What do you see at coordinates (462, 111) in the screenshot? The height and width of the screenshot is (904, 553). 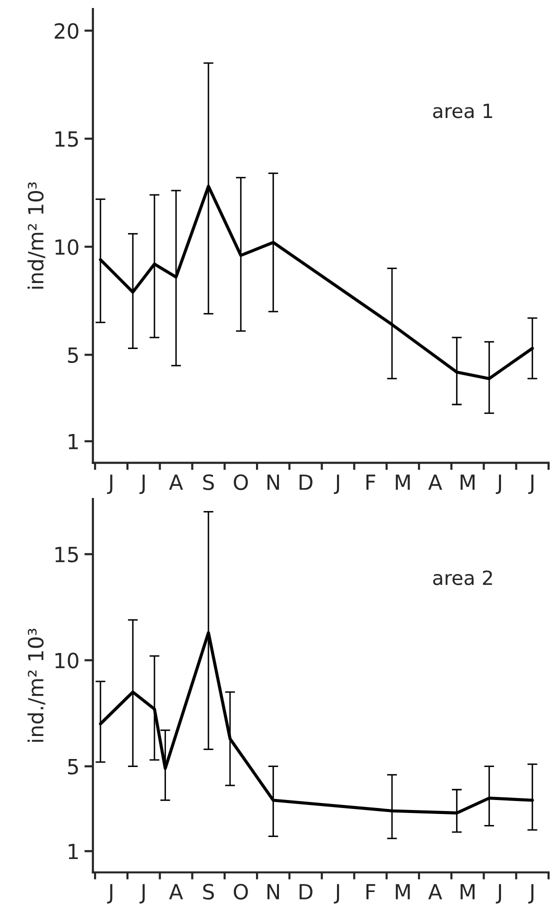 I see `annotation: area 1` at bounding box center [462, 111].